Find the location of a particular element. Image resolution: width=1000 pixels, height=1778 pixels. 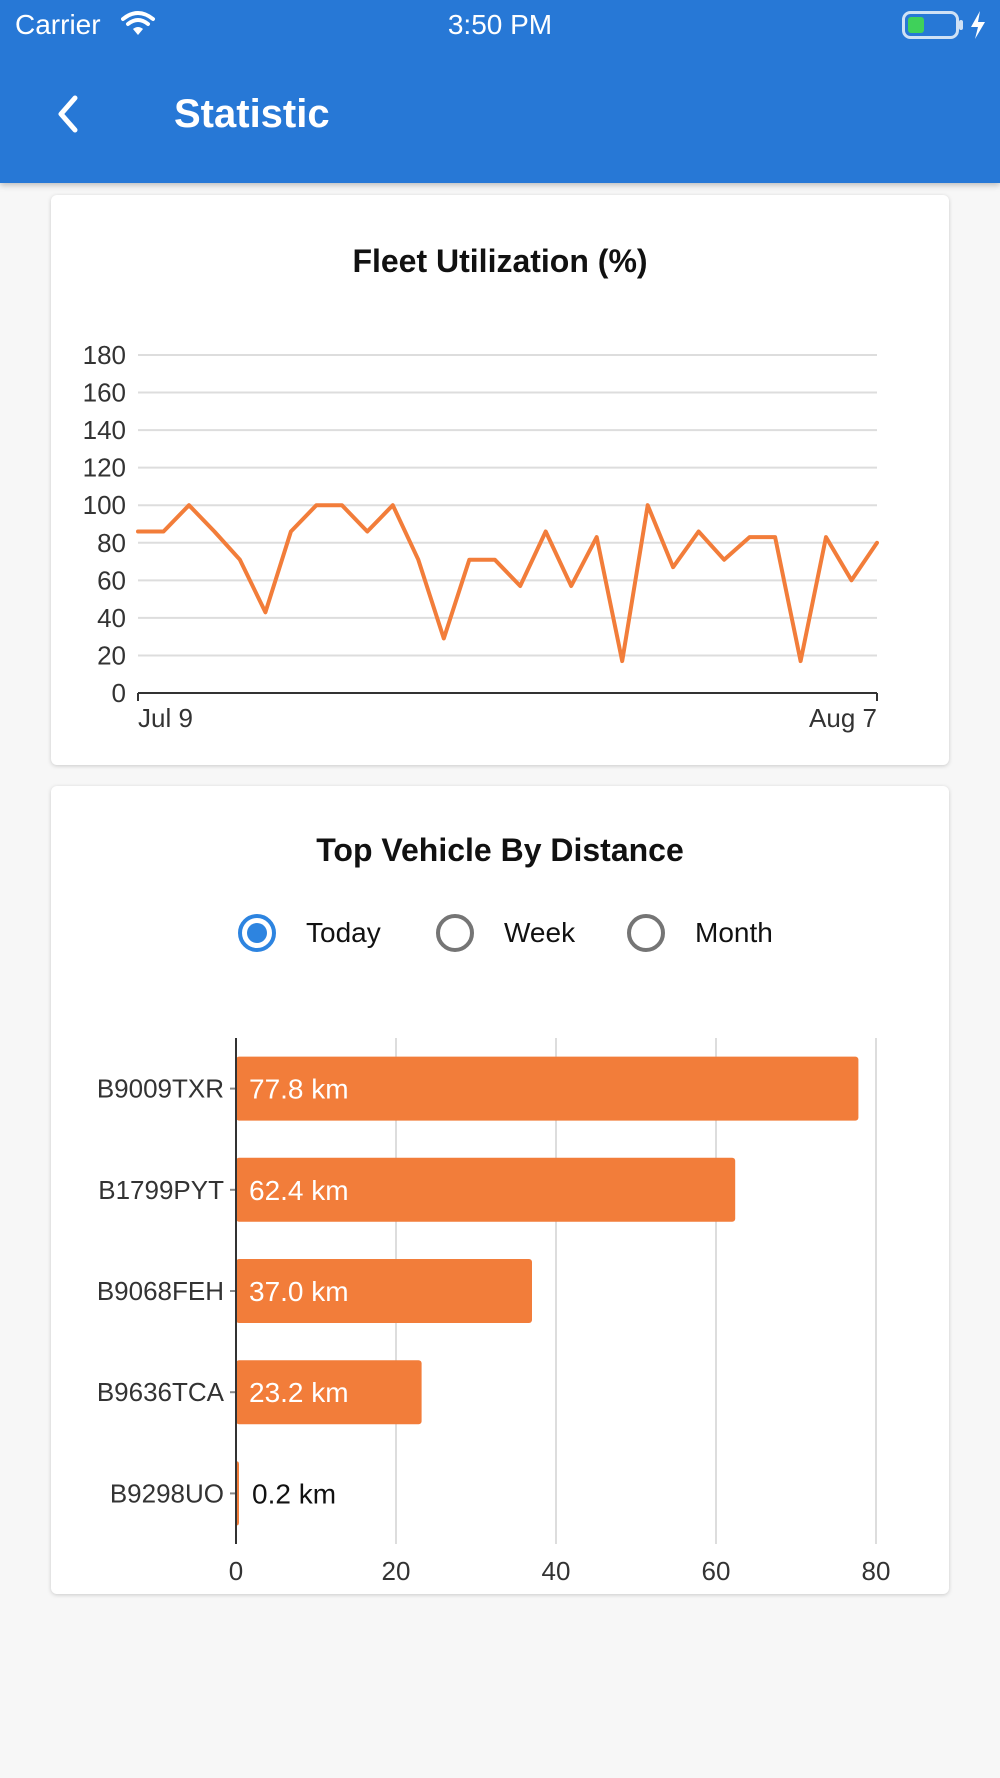

y-tick-label: 80 is located at coordinates (111, 543).